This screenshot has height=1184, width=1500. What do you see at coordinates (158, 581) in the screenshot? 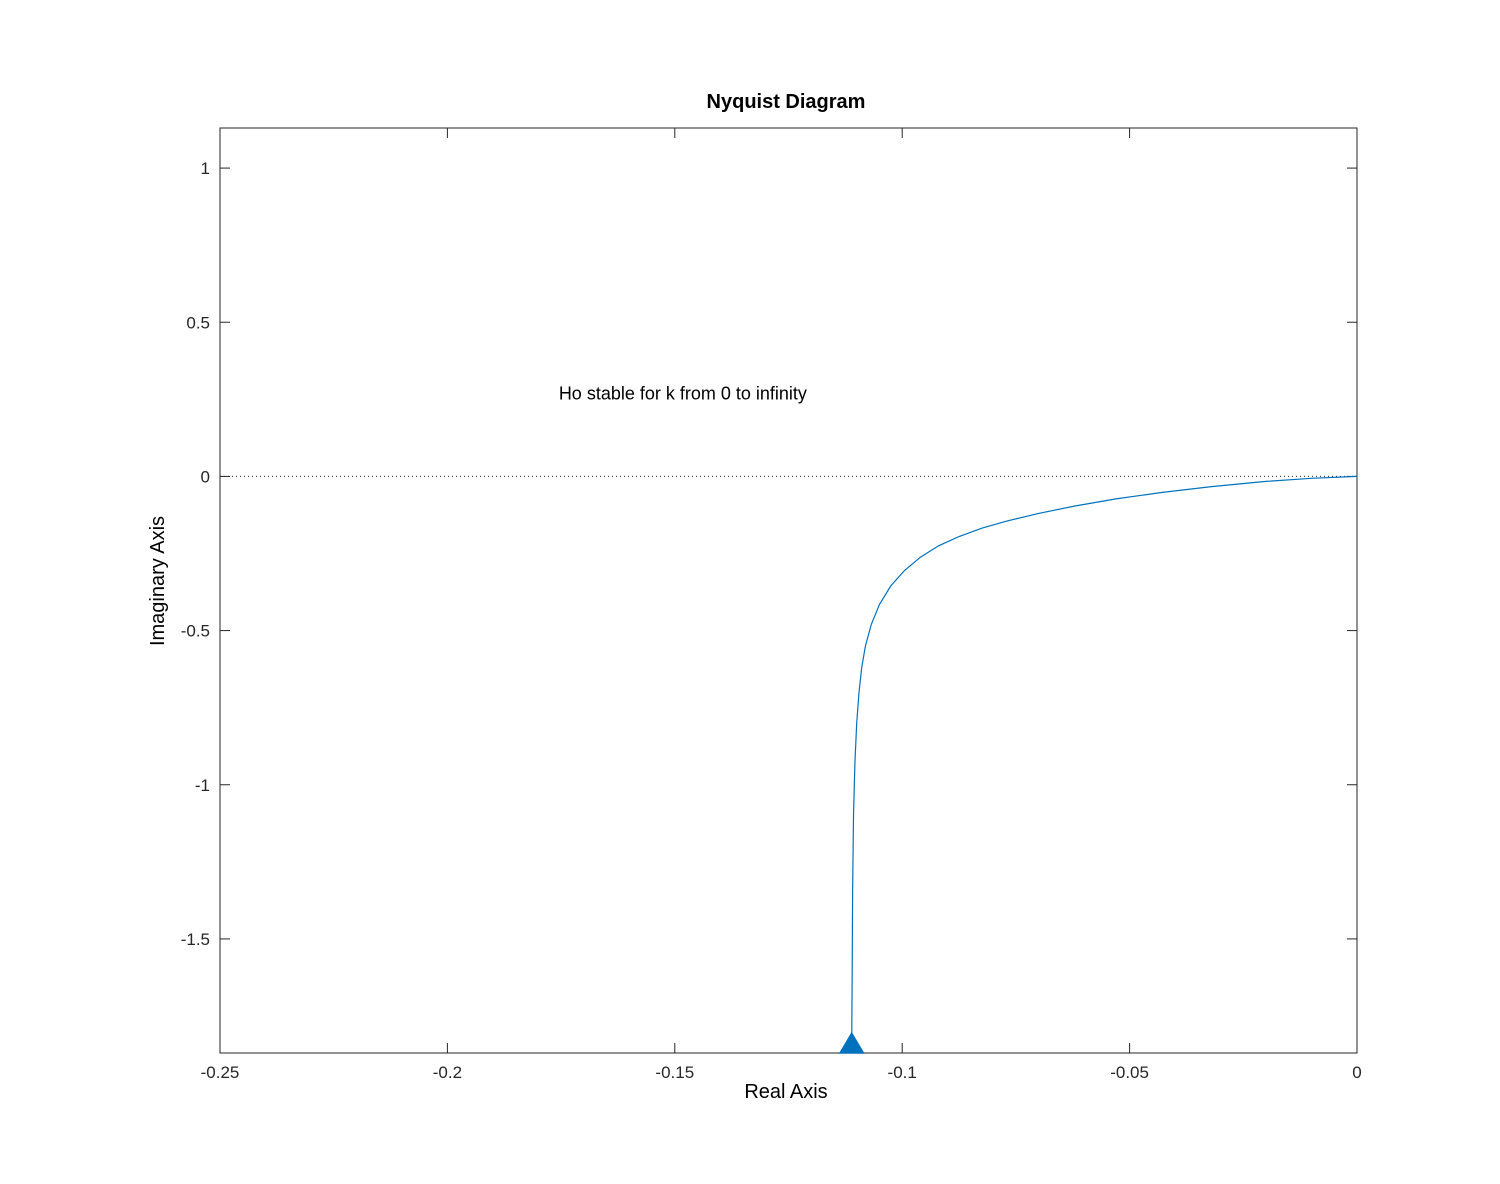
I see `y-axis-label: Imaginary Axis` at bounding box center [158, 581].